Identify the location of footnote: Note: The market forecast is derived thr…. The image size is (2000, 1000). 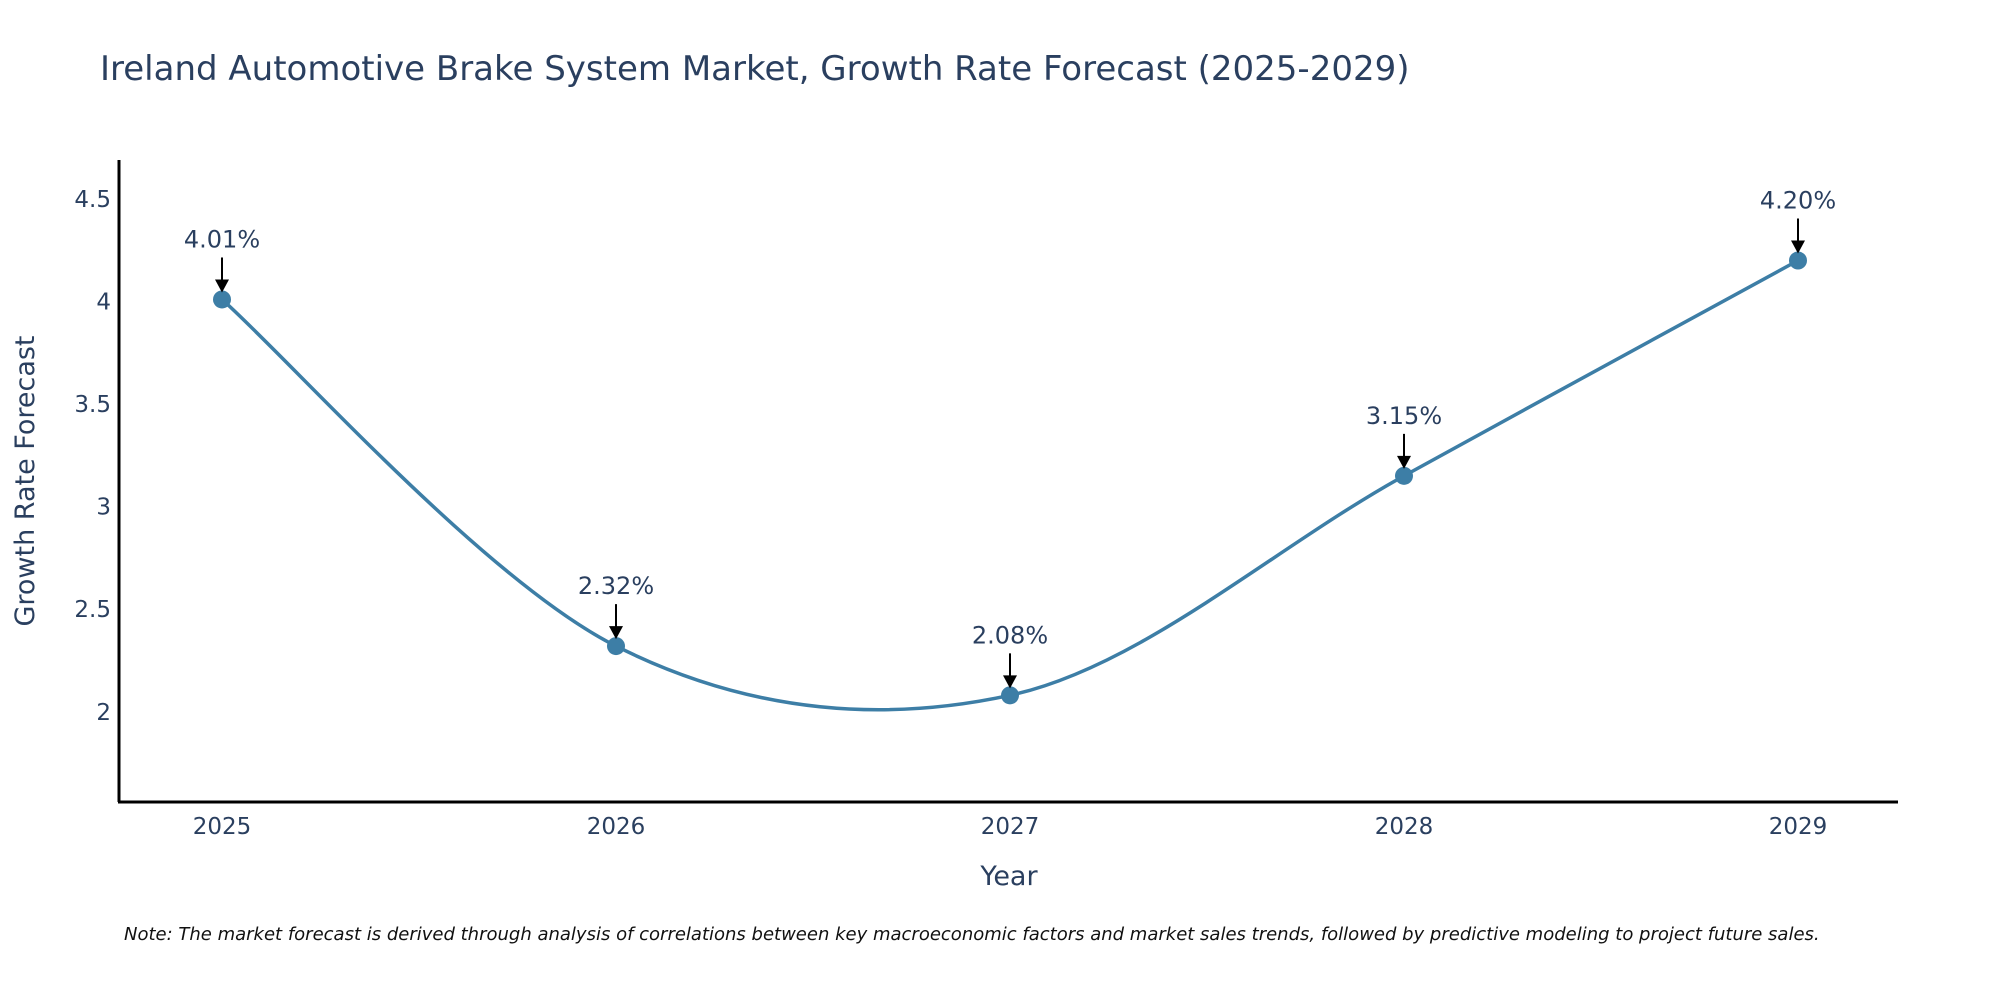
(972, 934).